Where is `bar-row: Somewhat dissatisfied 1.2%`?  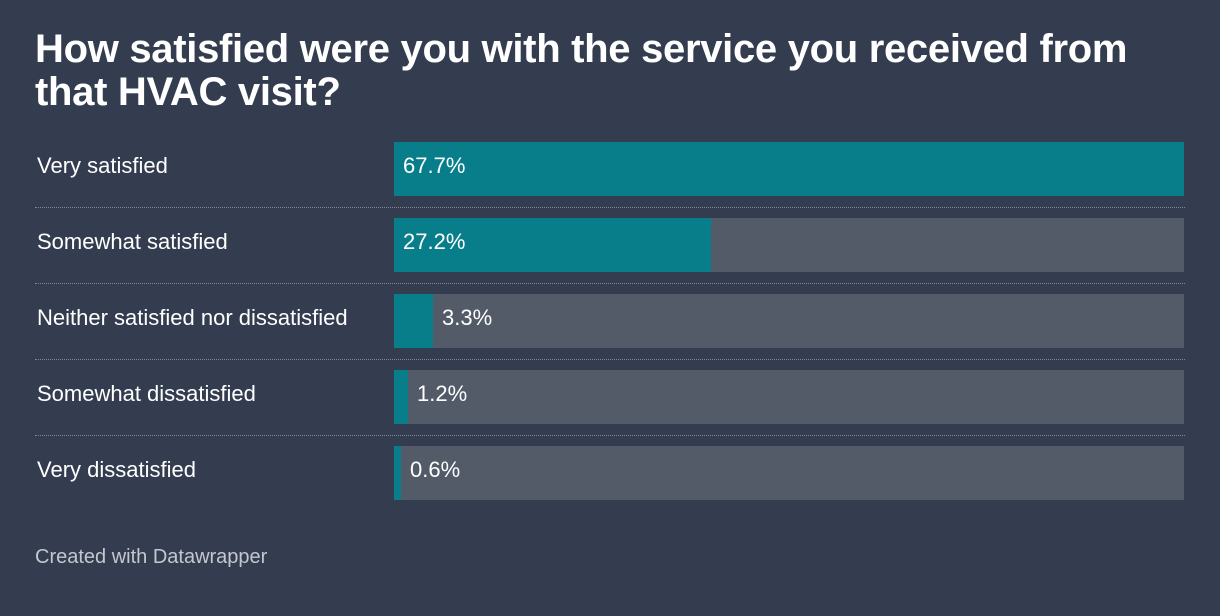 bar-row: Somewhat dissatisfied 1.2% is located at coordinates (610, 397).